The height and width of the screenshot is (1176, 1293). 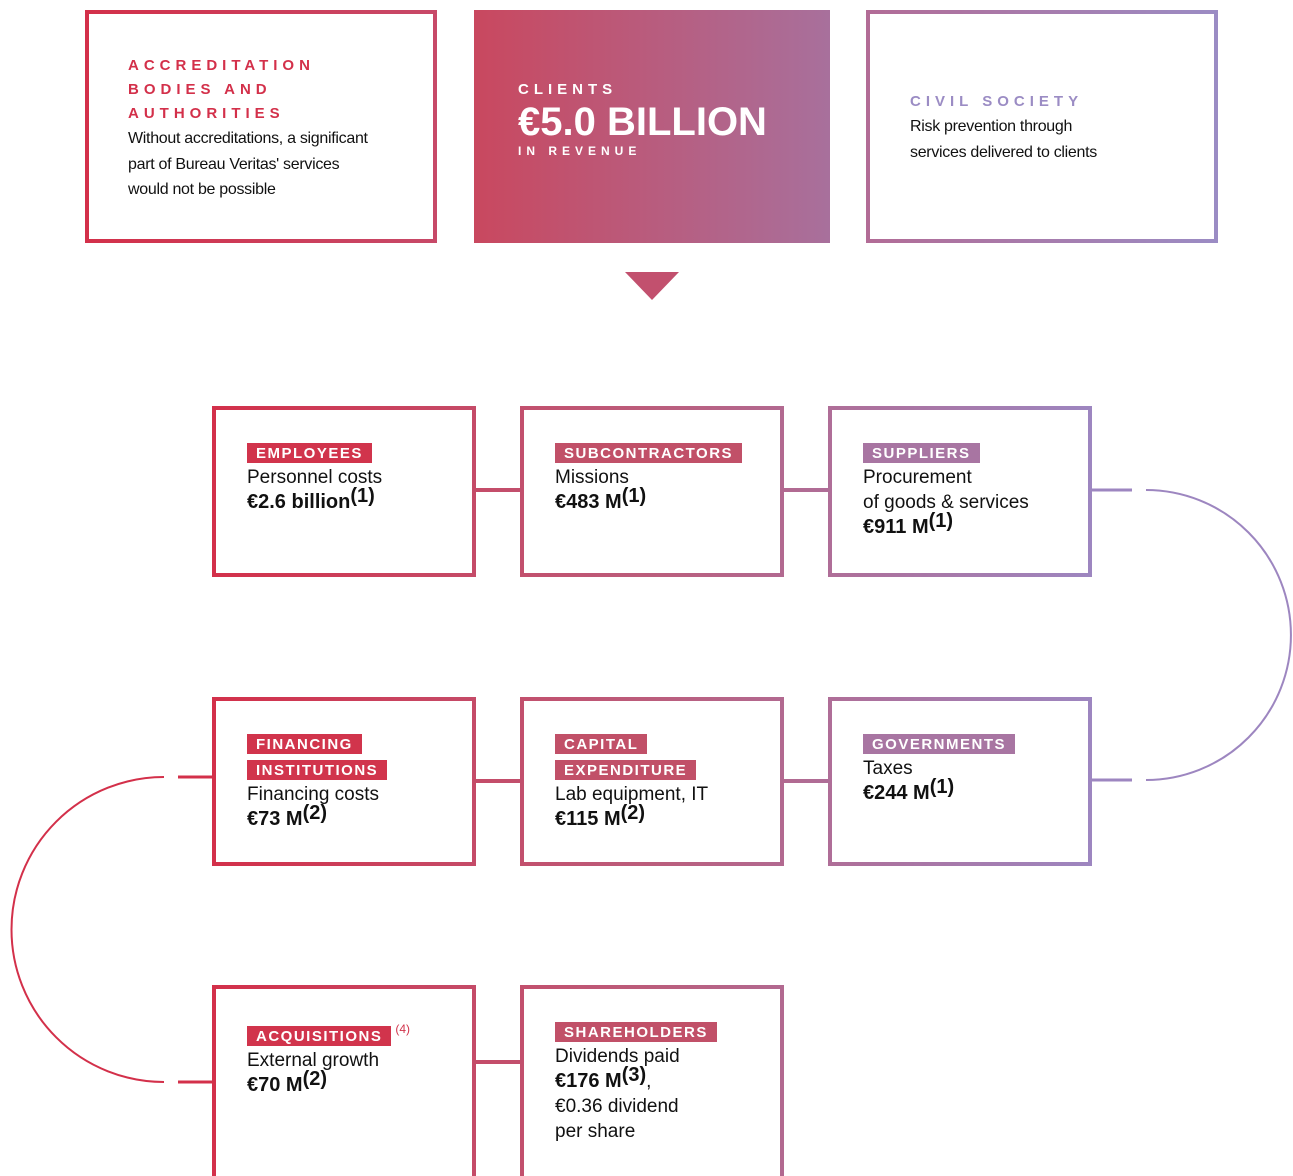 I want to click on stakeholder-text: Without accreditations, a significant, so click(x=248, y=138).